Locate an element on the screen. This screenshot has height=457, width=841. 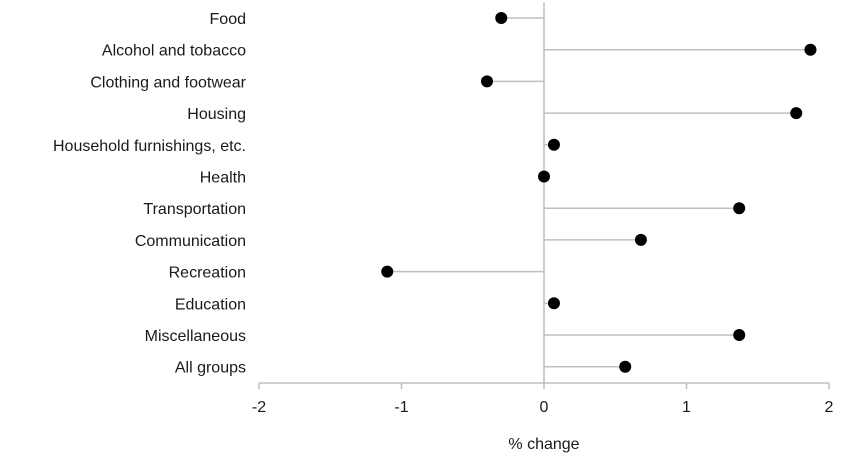
category-label-3: Housing is located at coordinates (216, 114).